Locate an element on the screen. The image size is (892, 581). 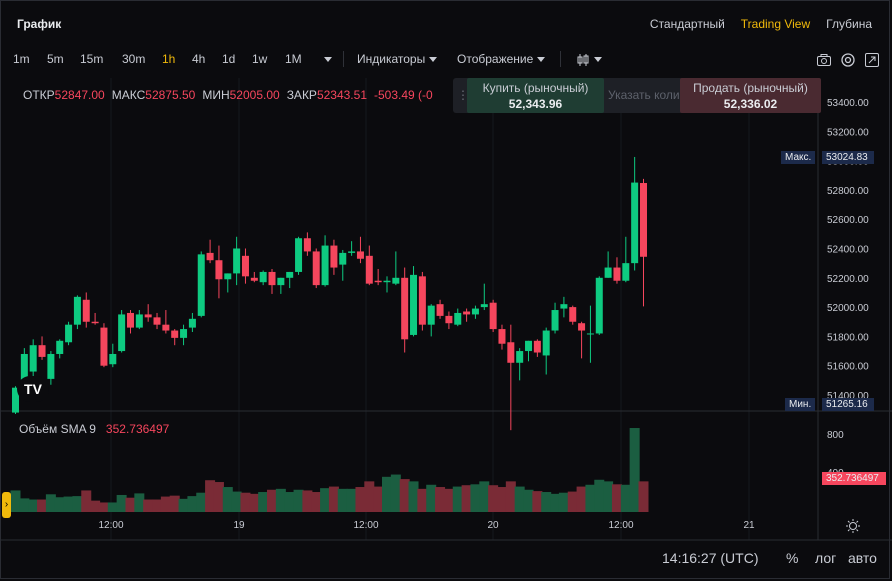
indicators-dropdown: Индикаторы is located at coordinates (397, 59).